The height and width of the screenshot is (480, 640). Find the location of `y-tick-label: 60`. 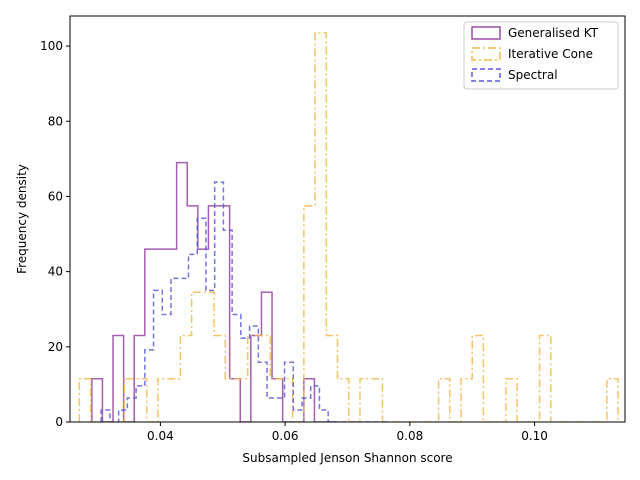

y-tick-label: 60 is located at coordinates (55, 196).